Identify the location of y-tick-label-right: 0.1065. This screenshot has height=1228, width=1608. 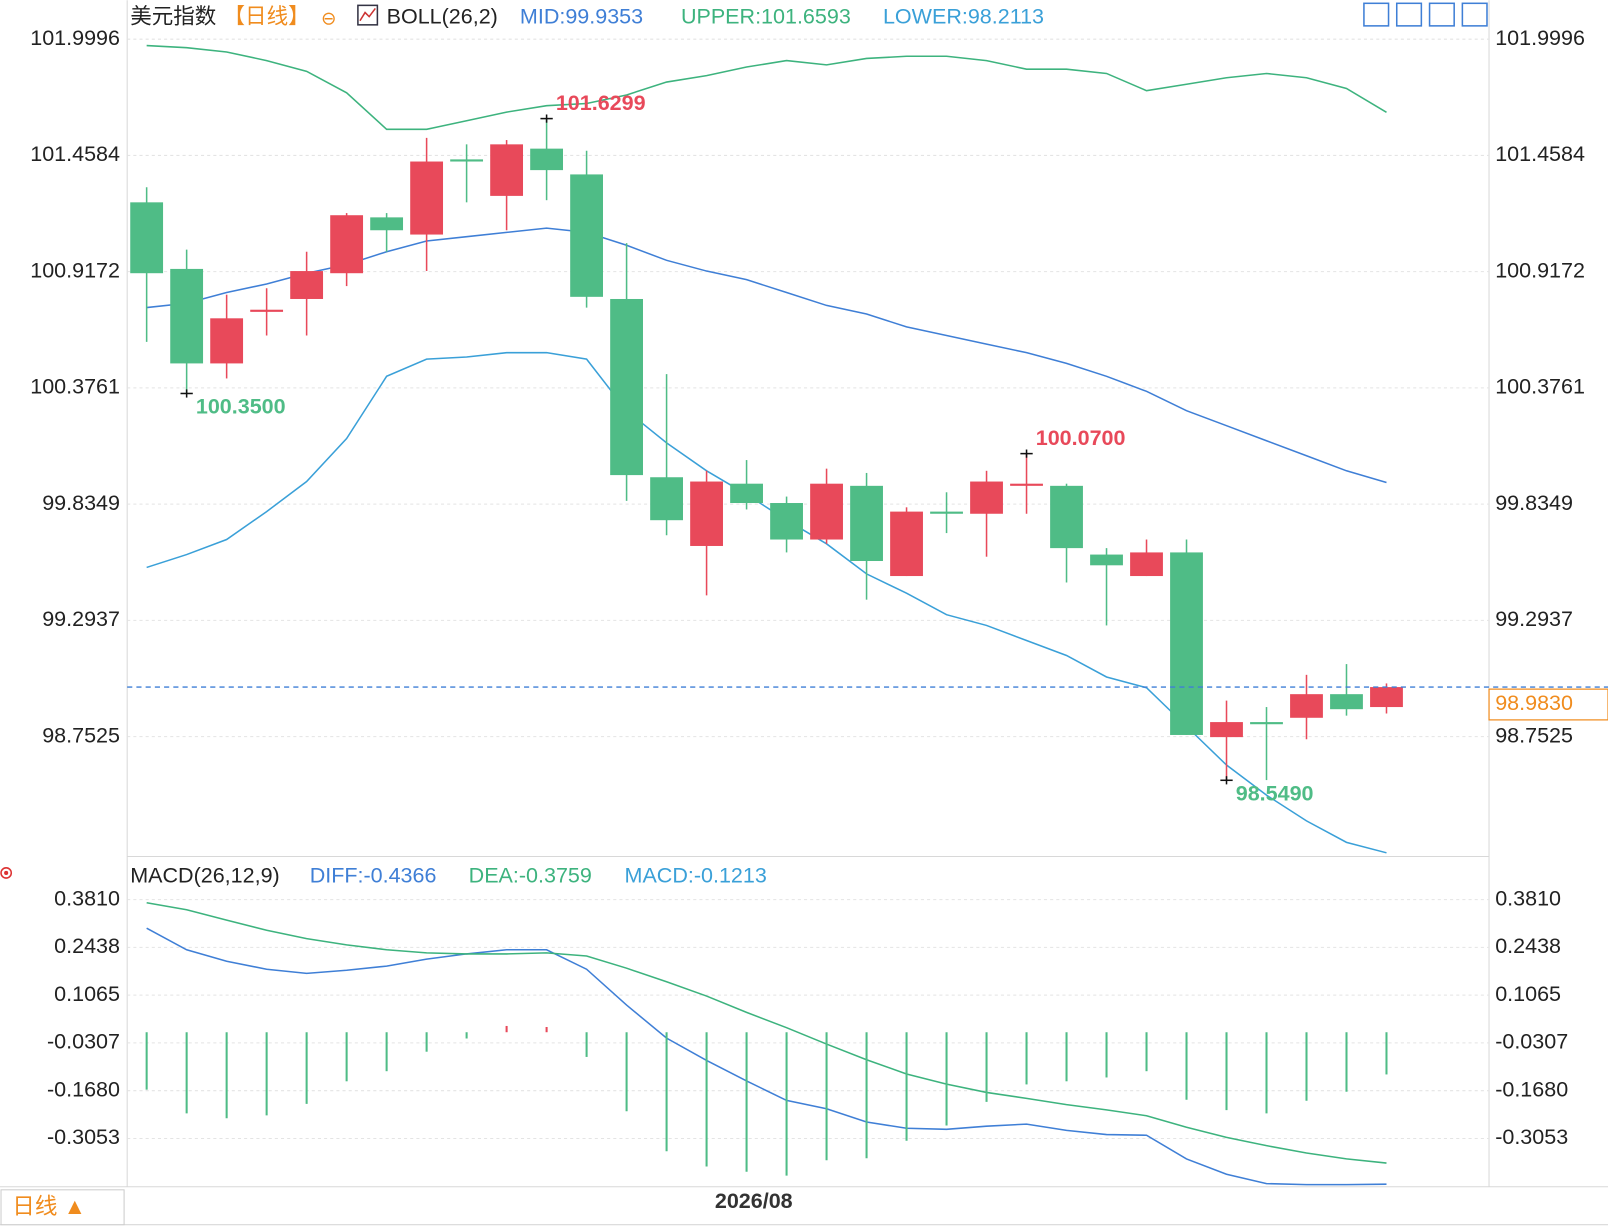
(1528, 994).